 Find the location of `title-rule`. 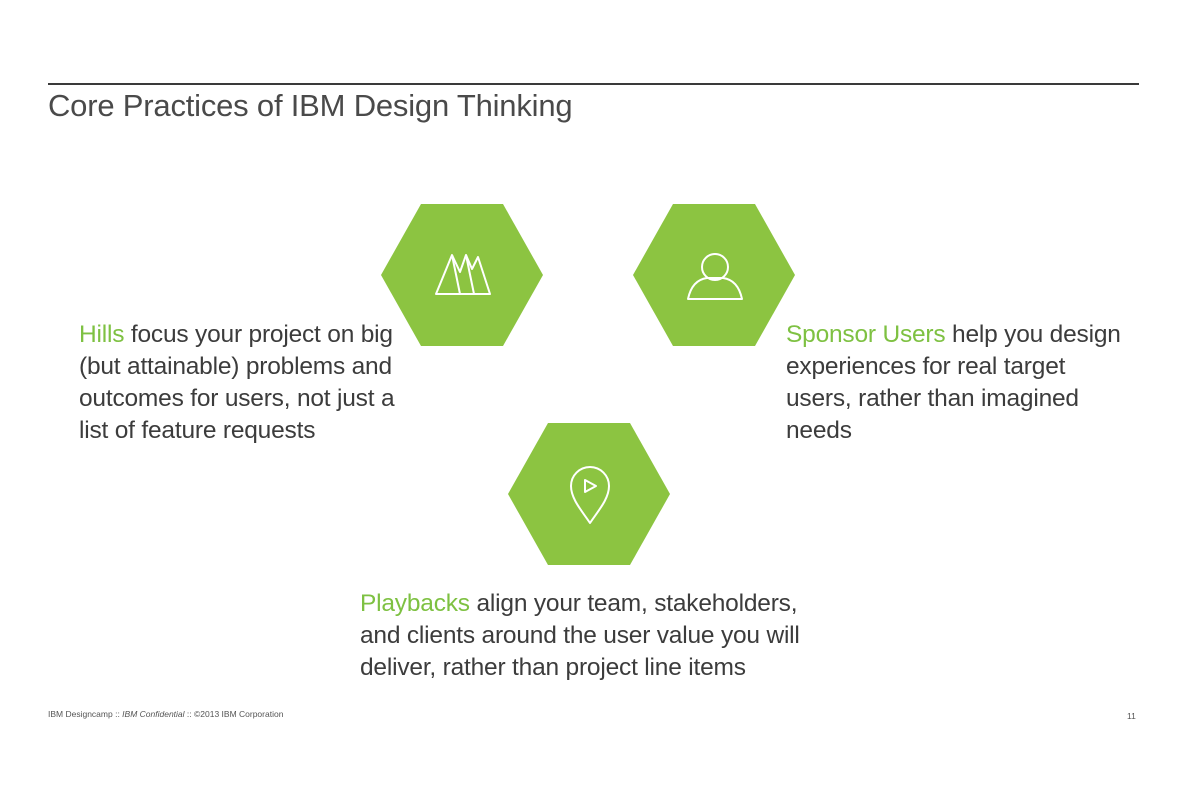

title-rule is located at coordinates (593, 84).